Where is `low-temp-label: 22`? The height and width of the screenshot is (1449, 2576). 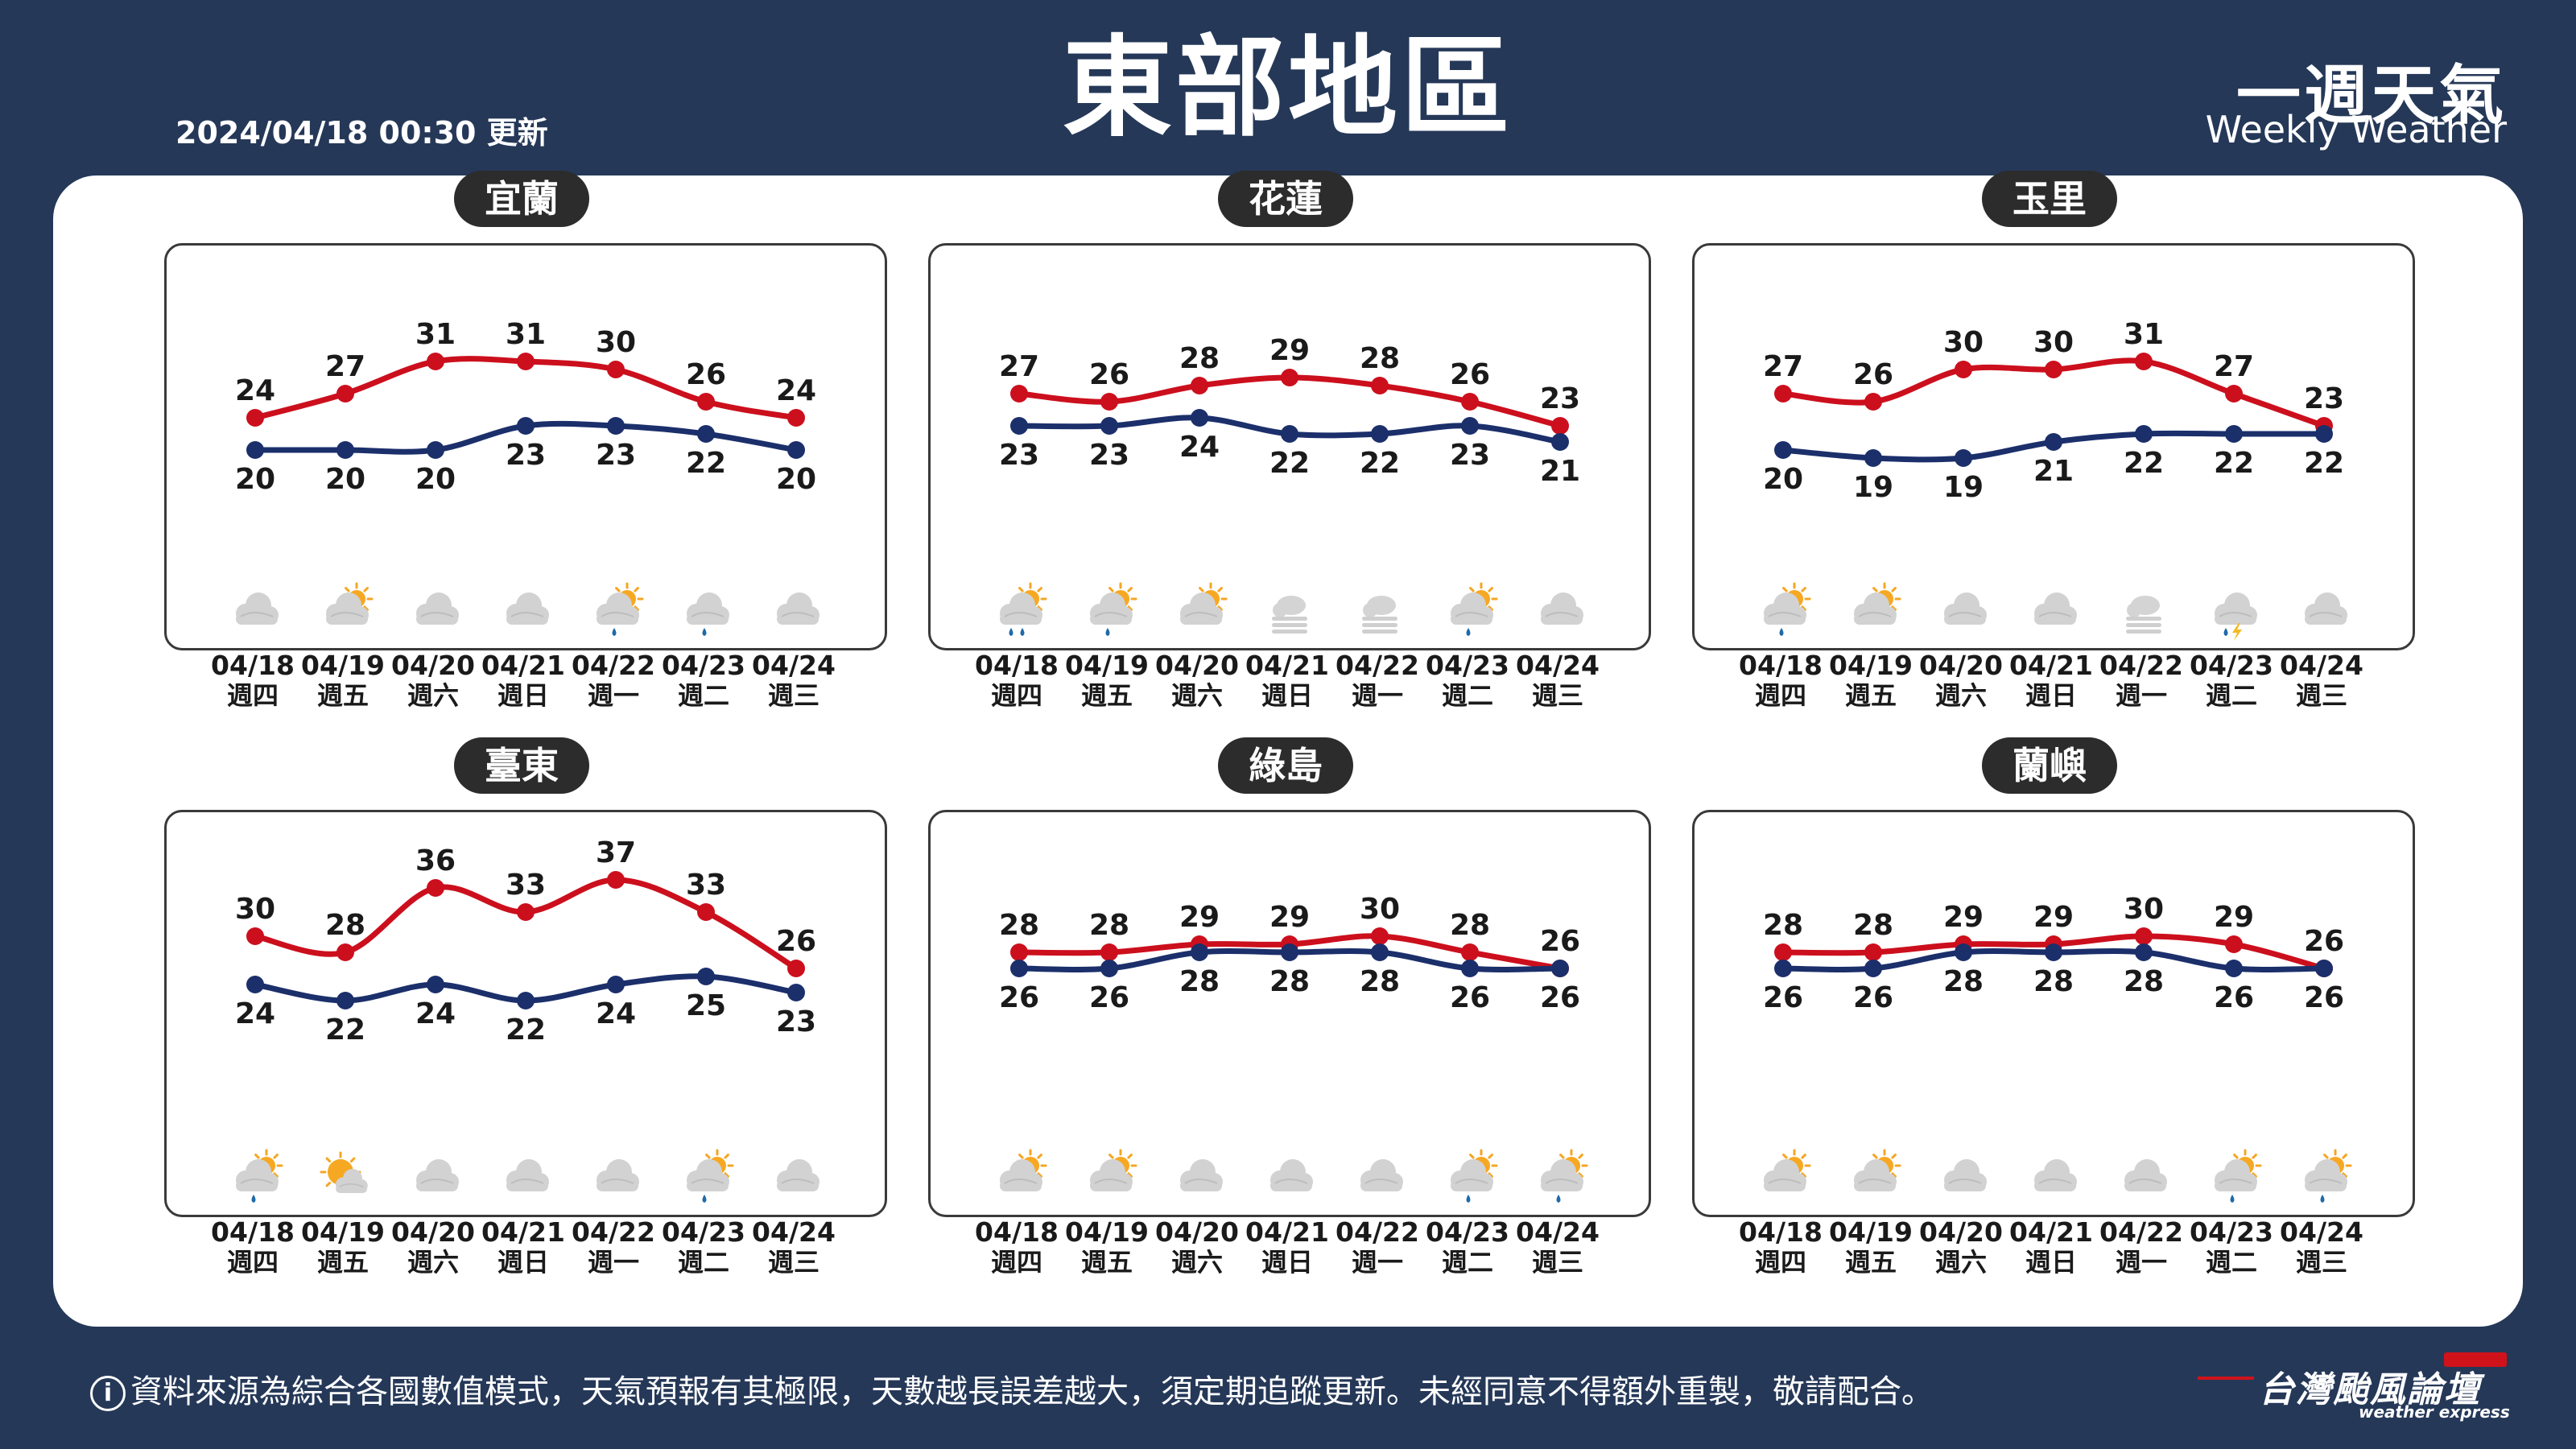 low-temp-label: 22 is located at coordinates (2144, 463).